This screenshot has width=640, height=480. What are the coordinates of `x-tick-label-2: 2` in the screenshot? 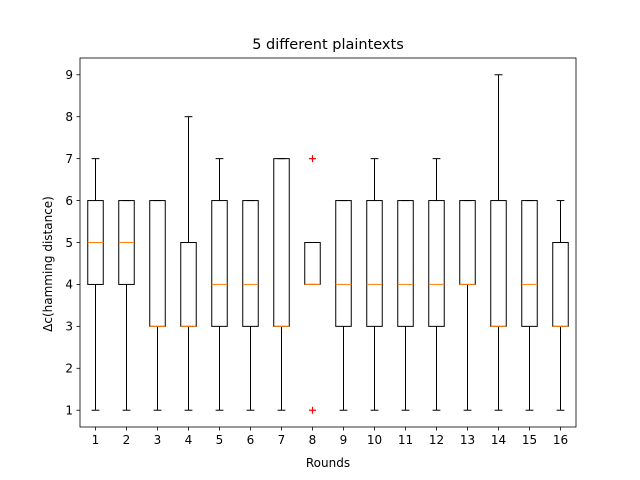 It's located at (127, 440).